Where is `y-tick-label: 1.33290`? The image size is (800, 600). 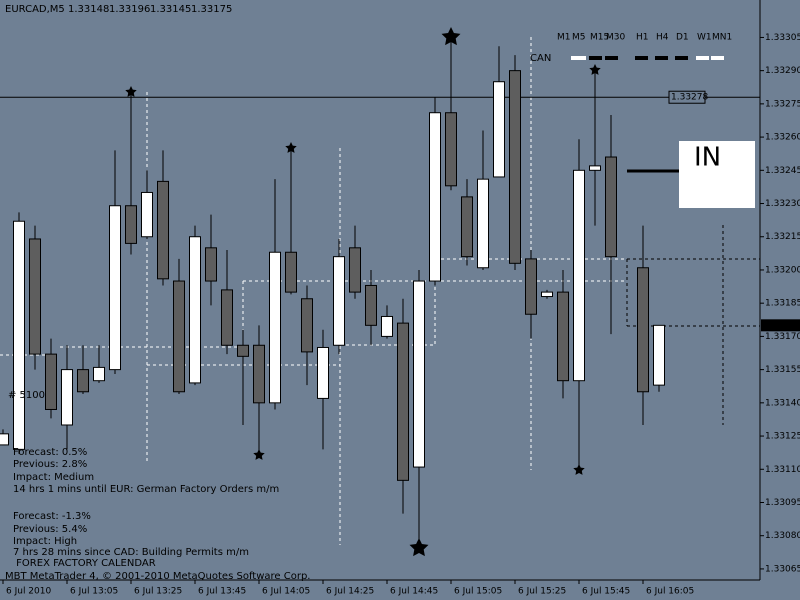 y-tick-label: 1.33290 is located at coordinates (782, 71).